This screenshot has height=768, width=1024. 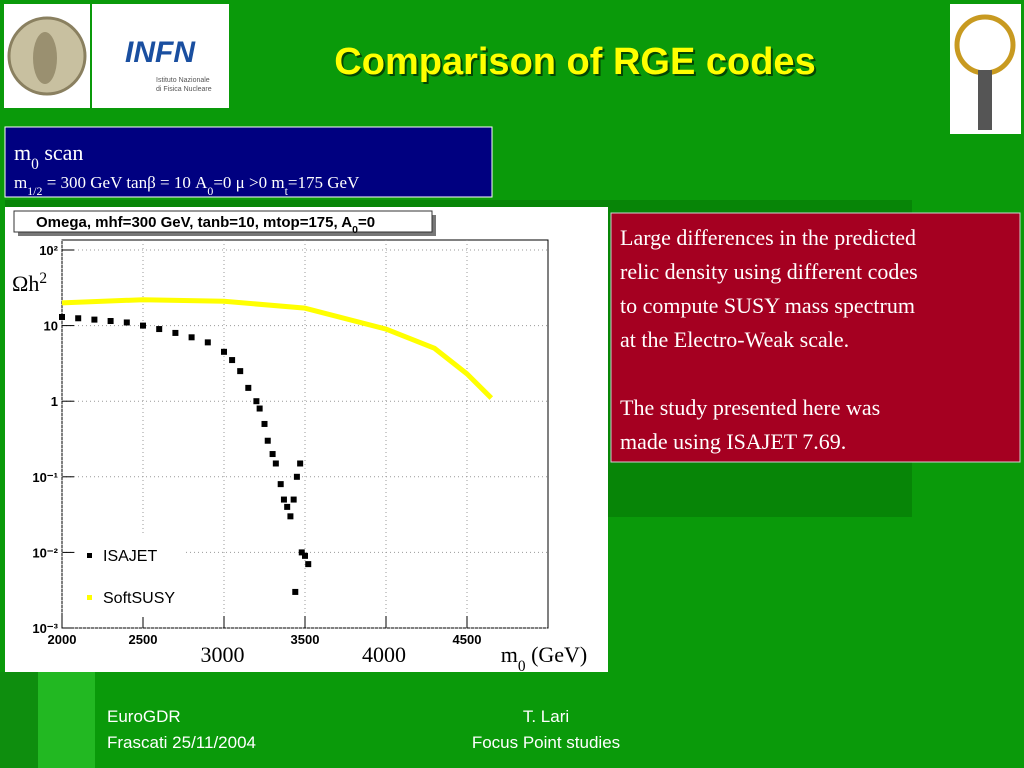 I want to click on scan-heading: m0 scan, so click(x=48, y=156).